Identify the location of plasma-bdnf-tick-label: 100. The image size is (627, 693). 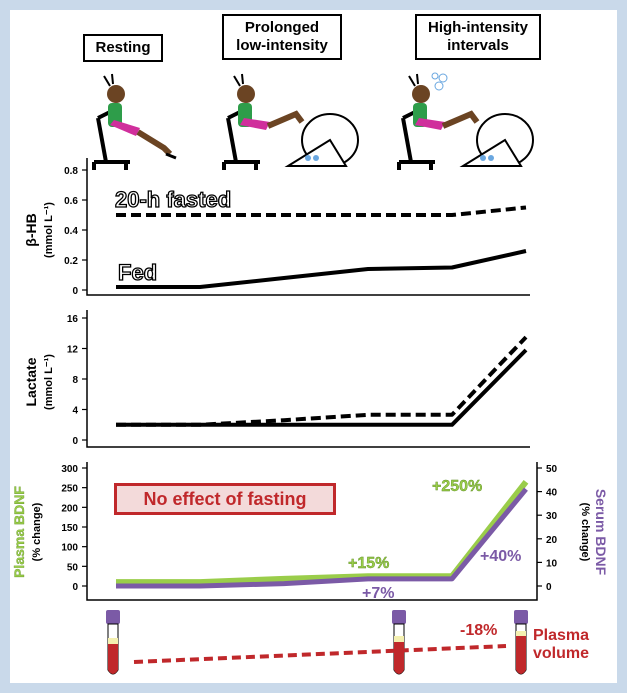
(69, 548).